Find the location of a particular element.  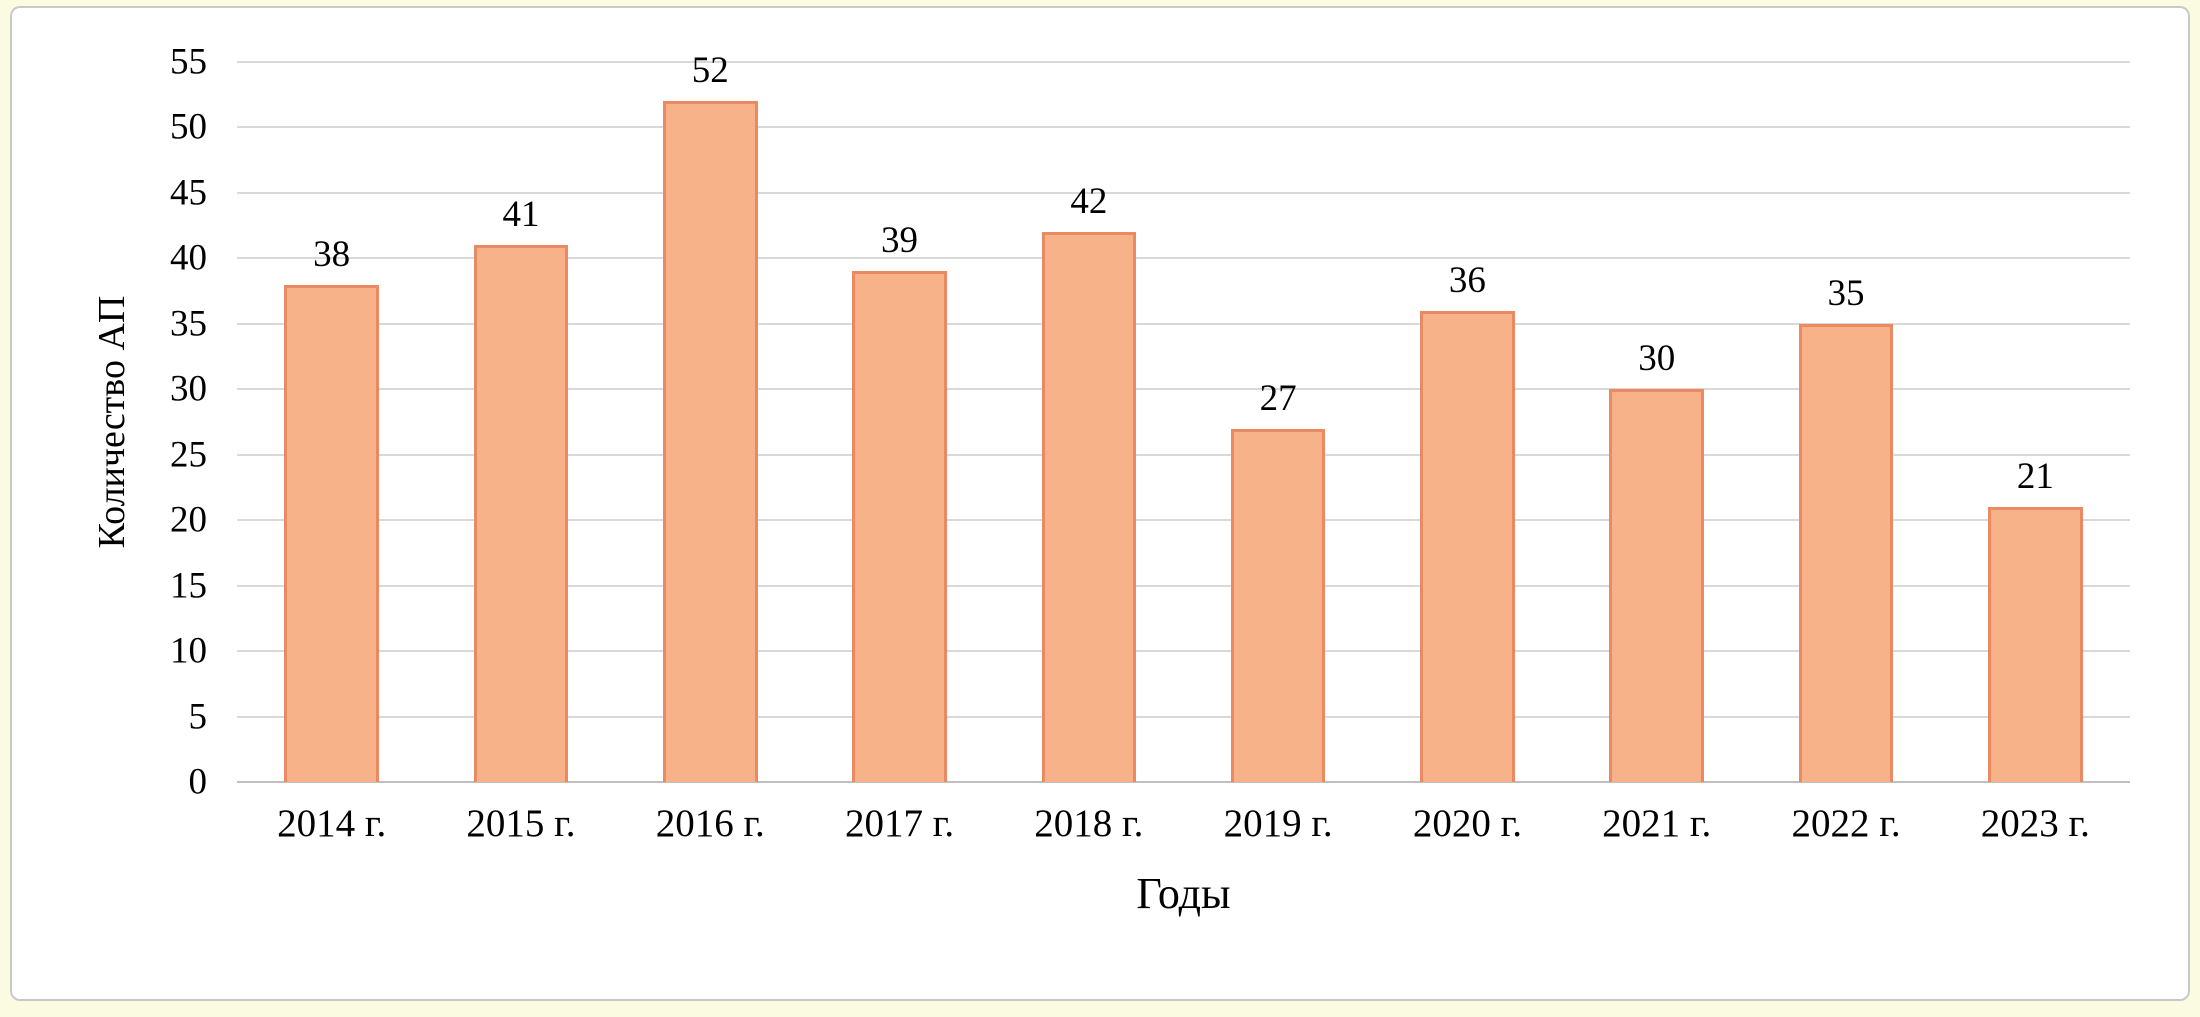

y-tick-label: 10 is located at coordinates (188, 651).